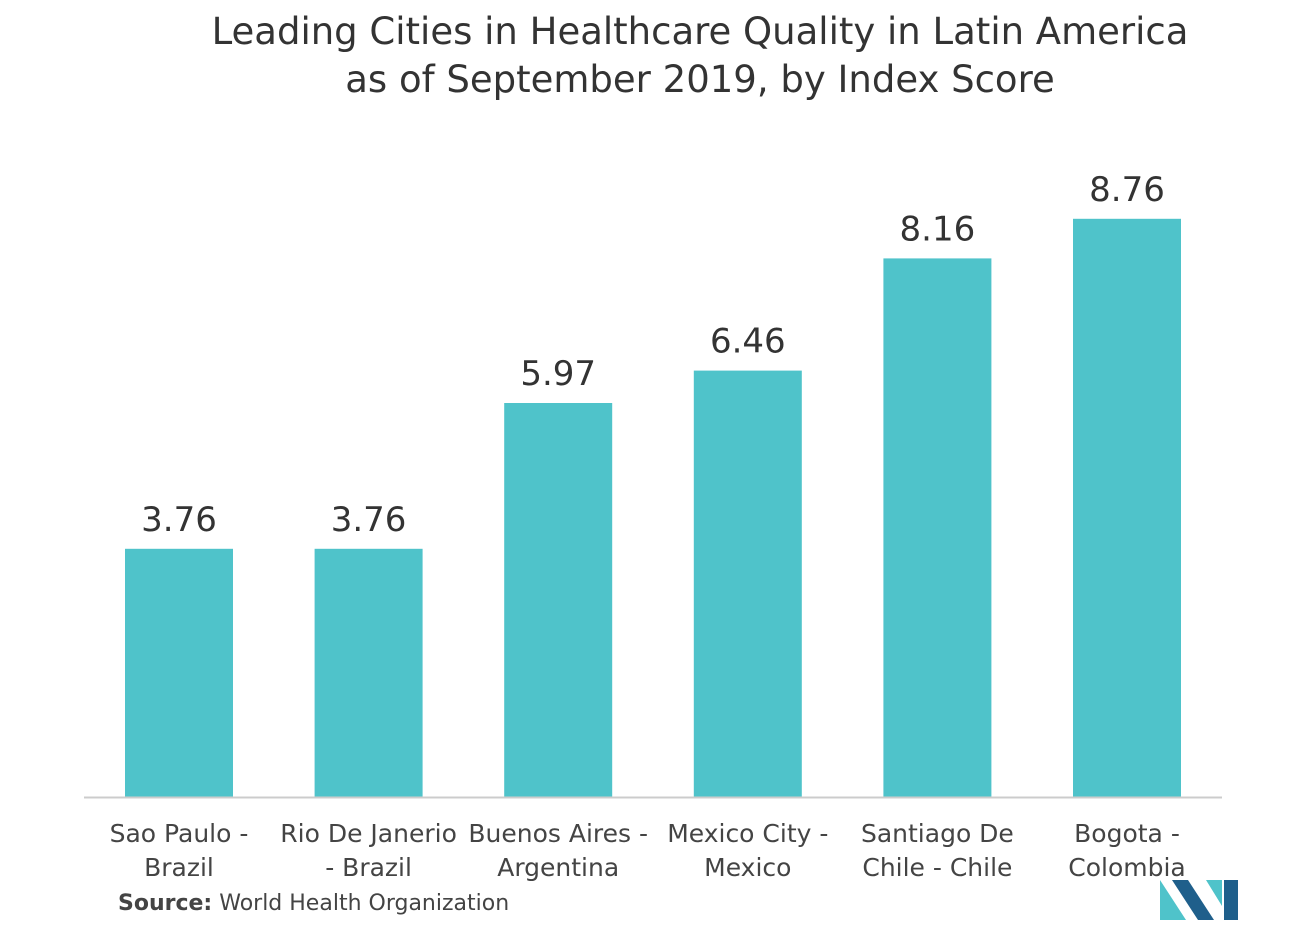 Image resolution: width=1293 pixels, height=940 pixels. I want to click on data-label-0: 3.76, so click(179, 520).